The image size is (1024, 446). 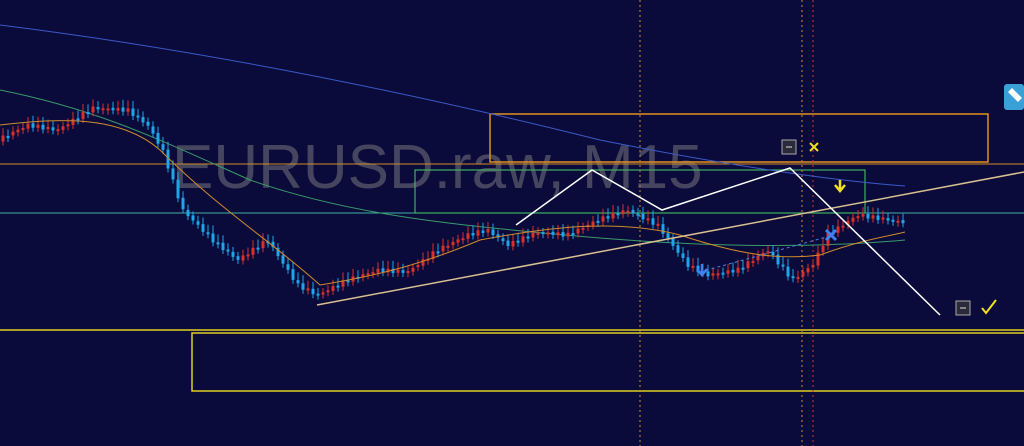 I want to click on pattern-zigzag, so click(x=728, y=241).